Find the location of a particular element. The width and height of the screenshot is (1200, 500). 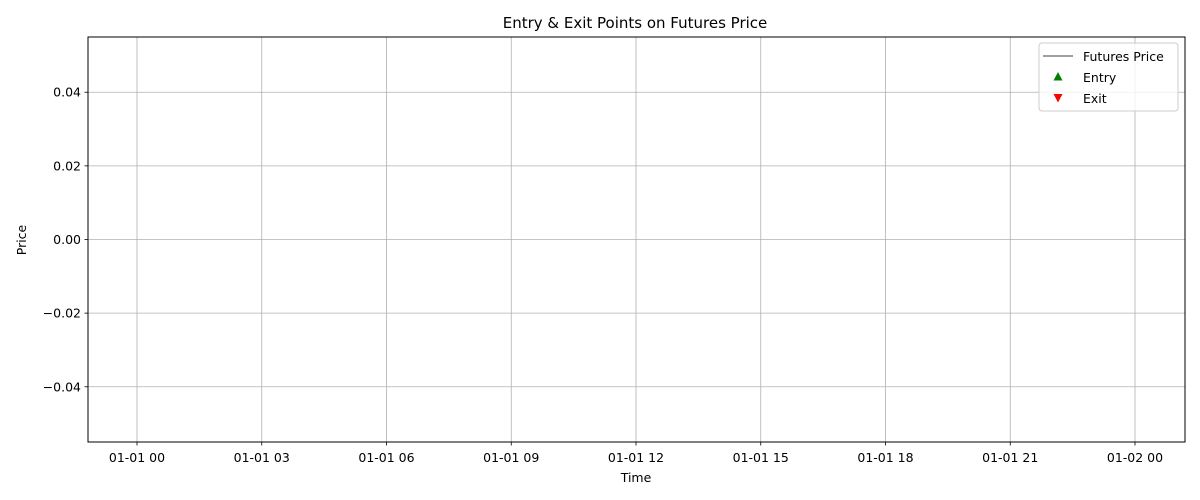

x-tick-label: 01-01 03 is located at coordinates (262, 457).